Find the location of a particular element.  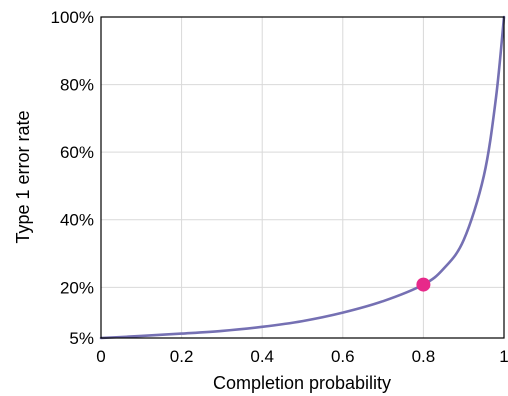

x-tick-label: 0.6 is located at coordinates (343, 356).